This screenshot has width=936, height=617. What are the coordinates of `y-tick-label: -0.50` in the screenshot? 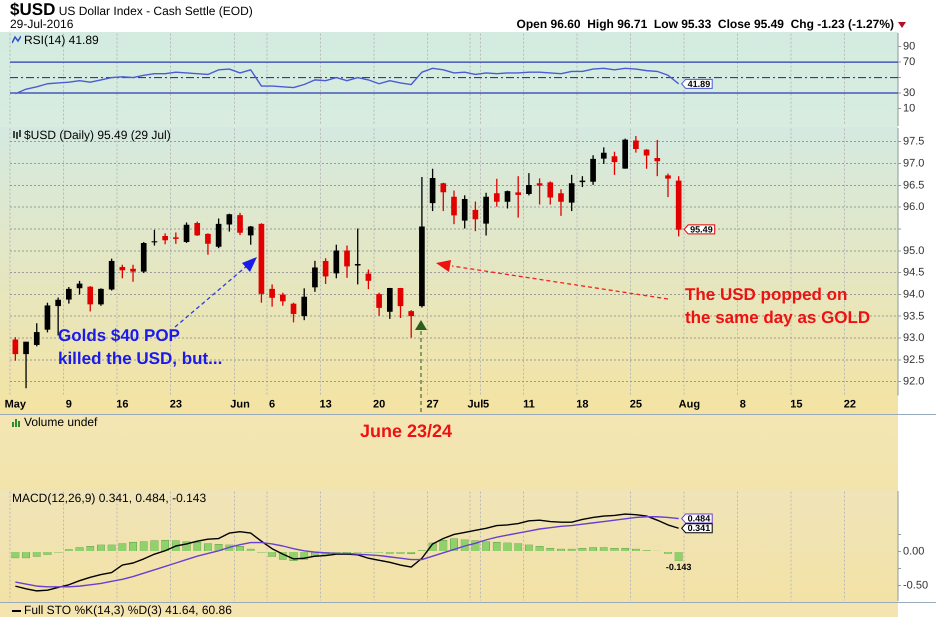 It's located at (915, 585).